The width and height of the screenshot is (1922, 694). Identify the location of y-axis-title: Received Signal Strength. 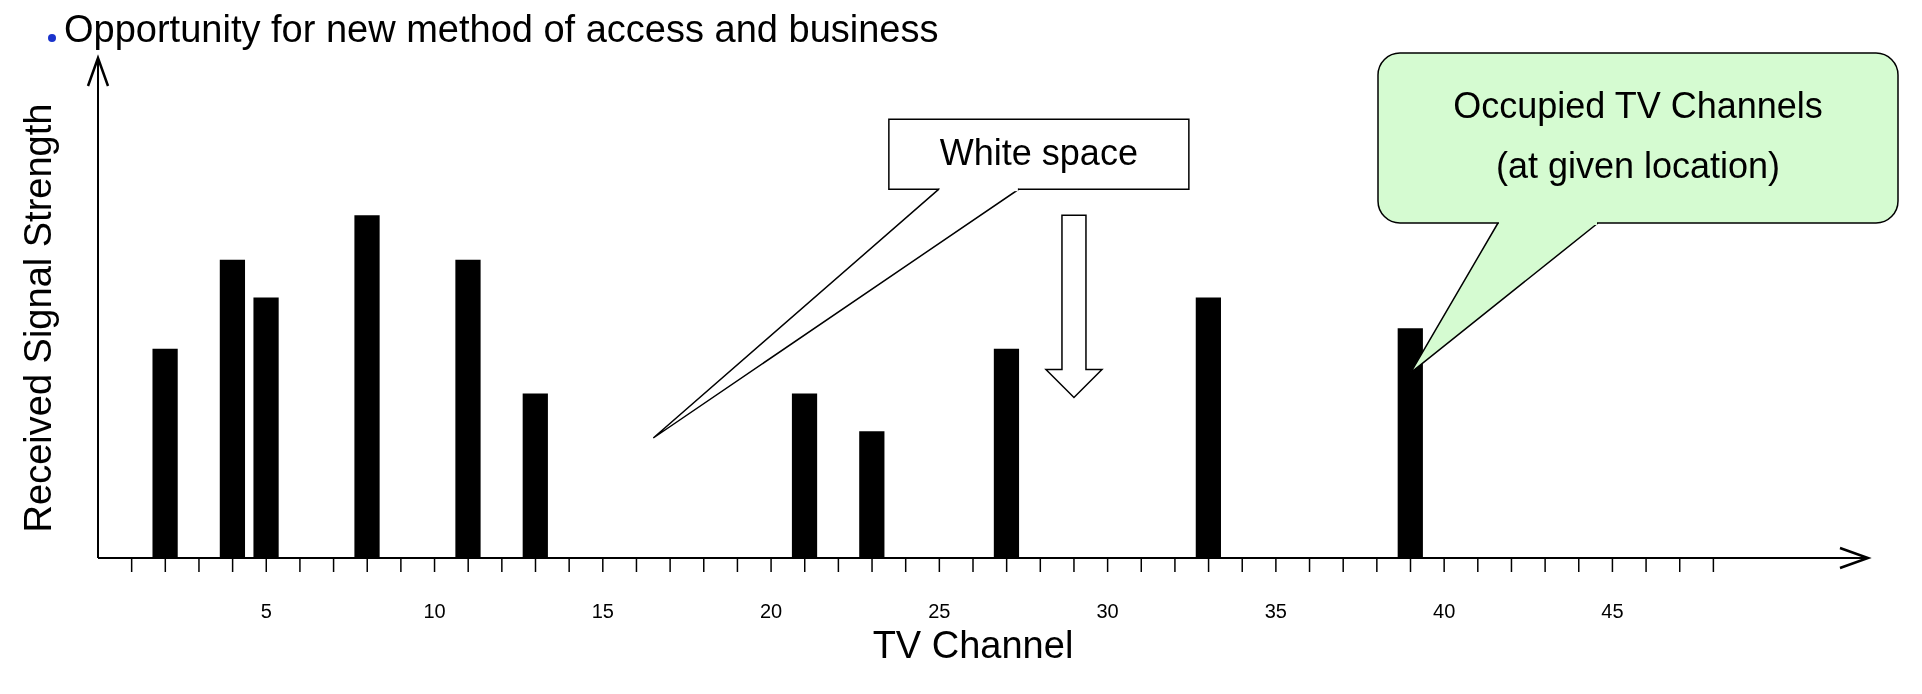
(38, 318).